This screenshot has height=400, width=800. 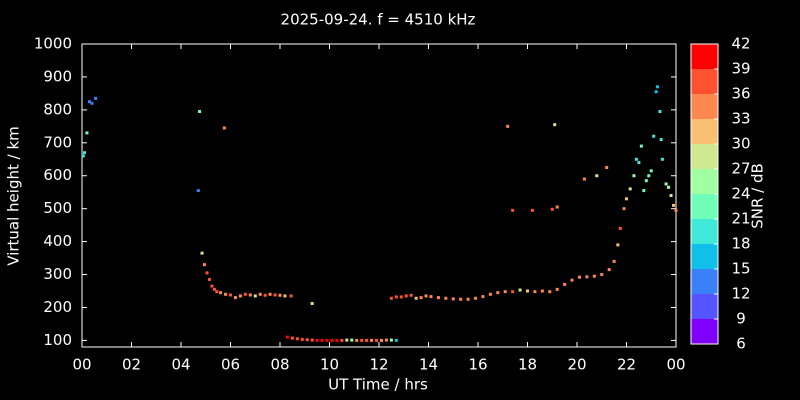 What do you see at coordinates (57, 142) in the screenshot?
I see `y-tick-label: 700` at bounding box center [57, 142].